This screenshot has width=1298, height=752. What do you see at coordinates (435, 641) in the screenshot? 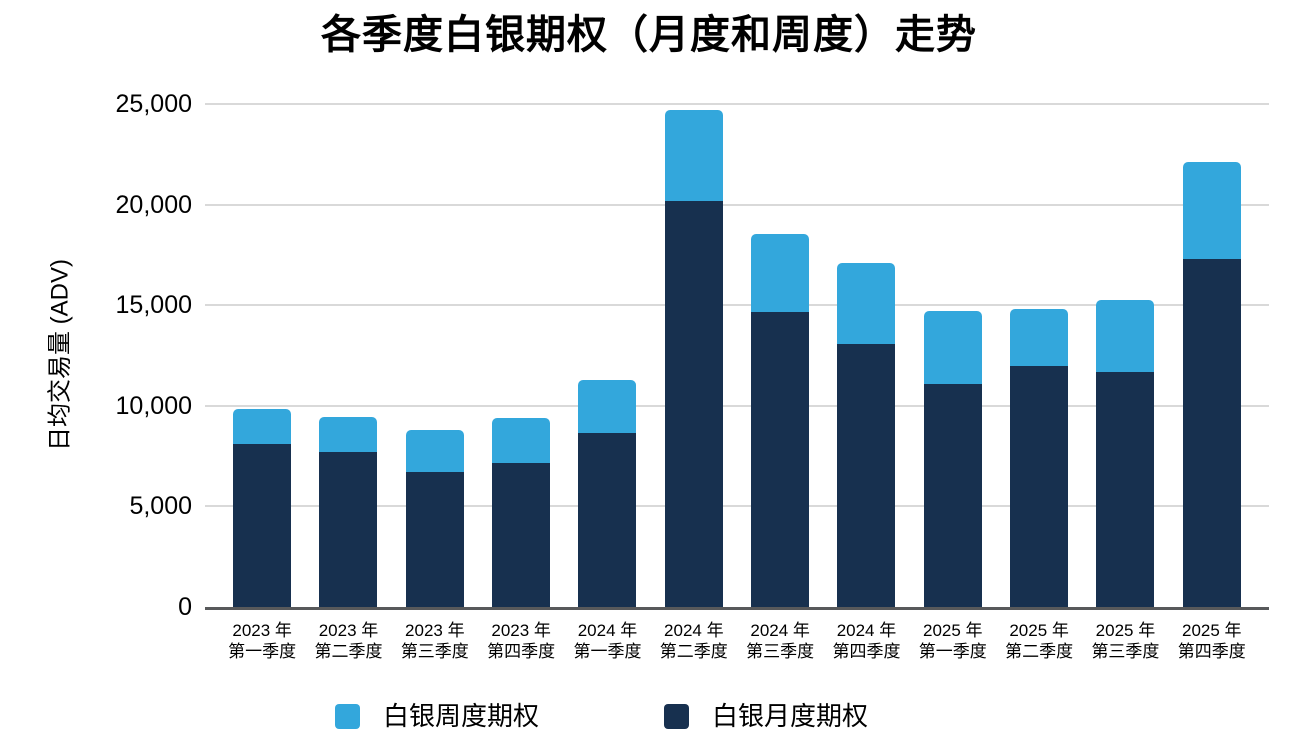
I see `x-tick-label: 2023 年第三季度` at bounding box center [435, 641].